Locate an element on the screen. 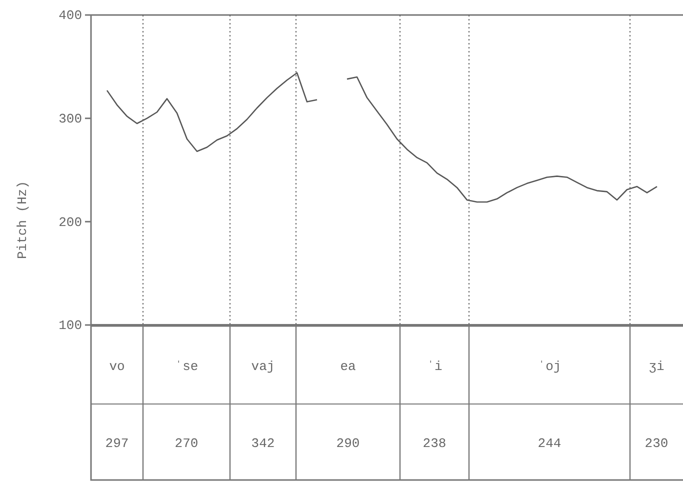  text: 270 is located at coordinates (186, 443).